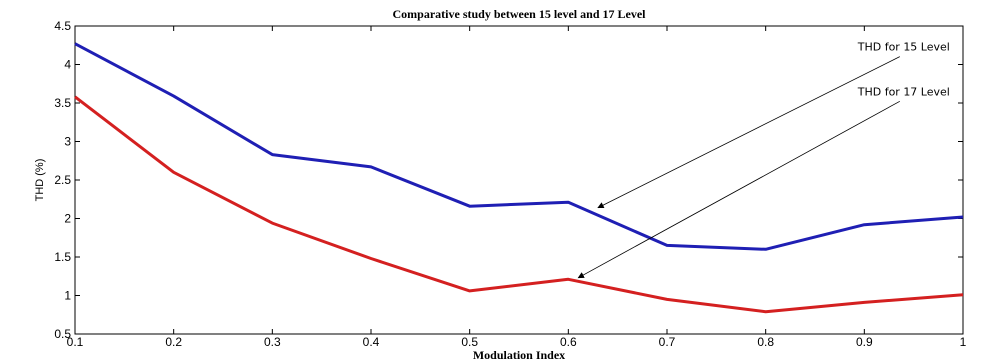 The width and height of the screenshot is (989, 363). I want to click on x-tick-label: 0.3, so click(272, 342).